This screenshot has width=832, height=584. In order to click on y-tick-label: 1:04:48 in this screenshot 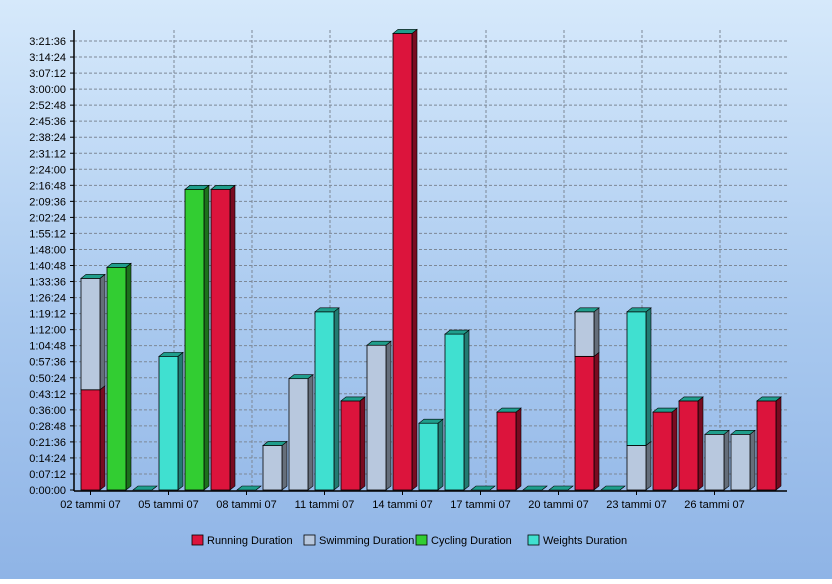, I will do `click(47, 347)`.